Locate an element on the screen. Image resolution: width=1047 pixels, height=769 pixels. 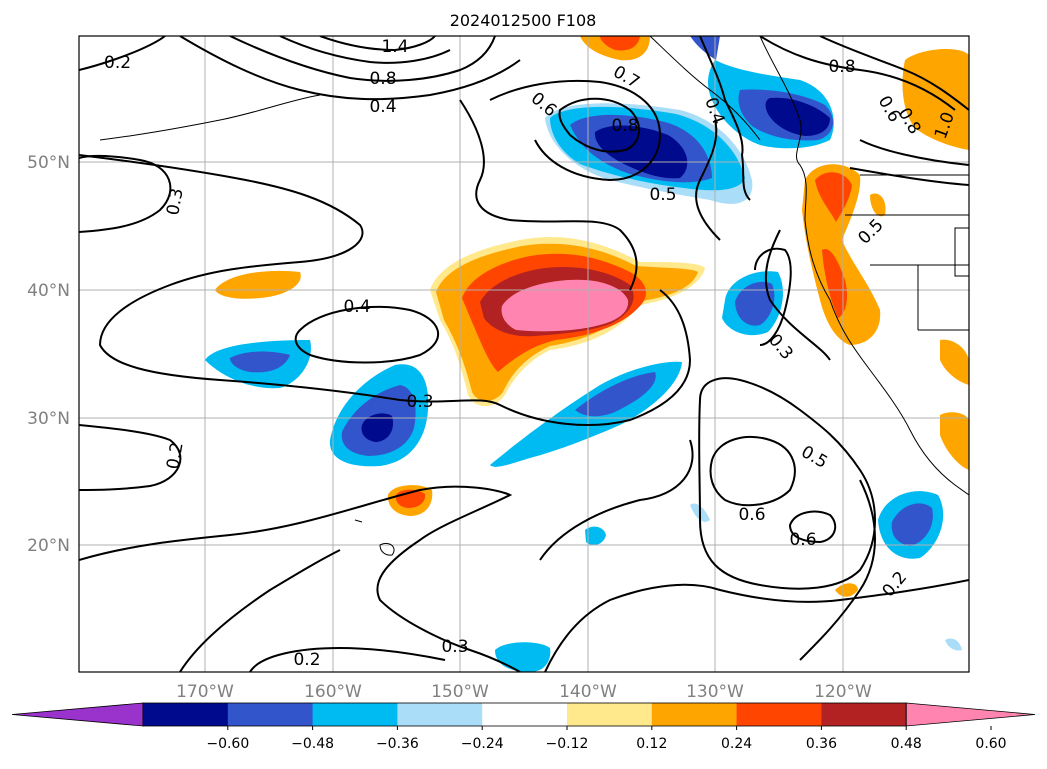
positive-anomaly-hawaii is located at coordinates (410, 500).